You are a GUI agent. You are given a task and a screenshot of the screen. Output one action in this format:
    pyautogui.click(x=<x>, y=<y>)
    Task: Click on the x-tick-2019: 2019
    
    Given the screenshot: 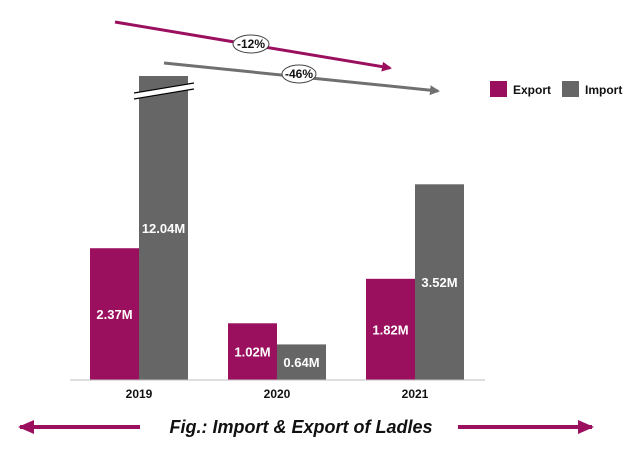 What is the action you would take?
    pyautogui.click(x=139, y=394)
    